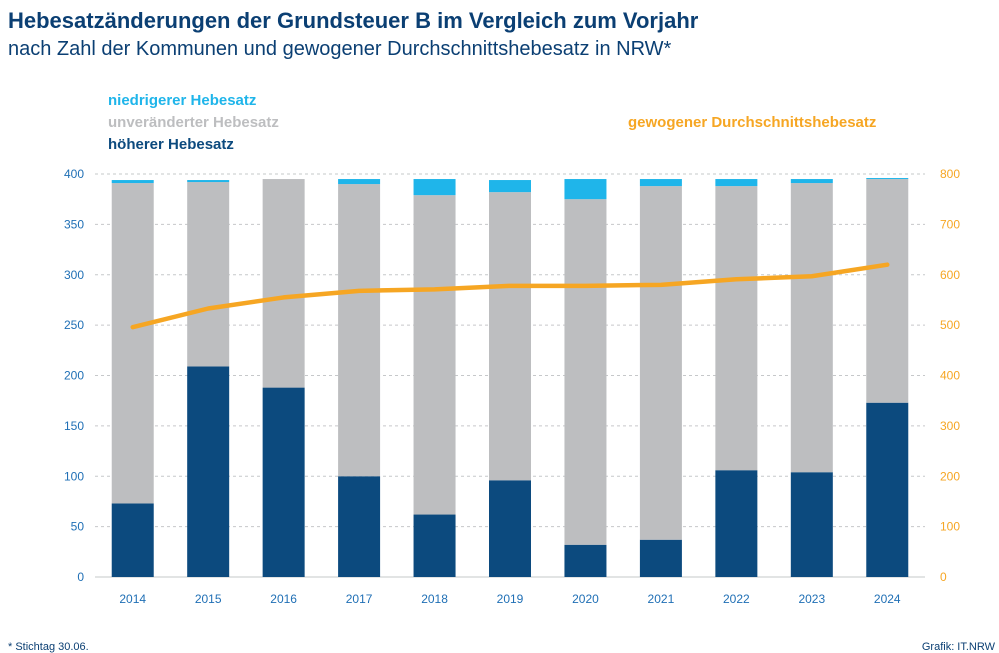 Image resolution: width=999 pixels, height=653 pixels. Describe the element at coordinates (74, 224) in the screenshot. I see `y-tick-left: 350` at that location.